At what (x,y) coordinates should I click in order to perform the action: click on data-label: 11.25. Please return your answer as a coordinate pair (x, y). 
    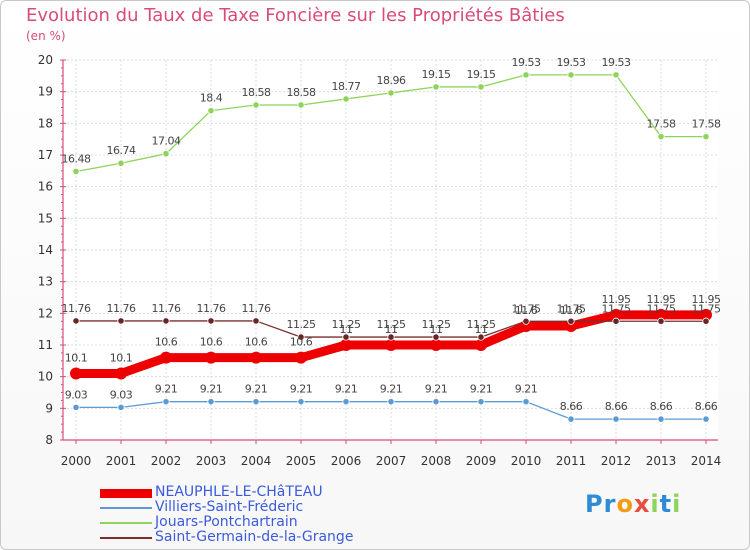
    Looking at the image, I should click on (391, 324).